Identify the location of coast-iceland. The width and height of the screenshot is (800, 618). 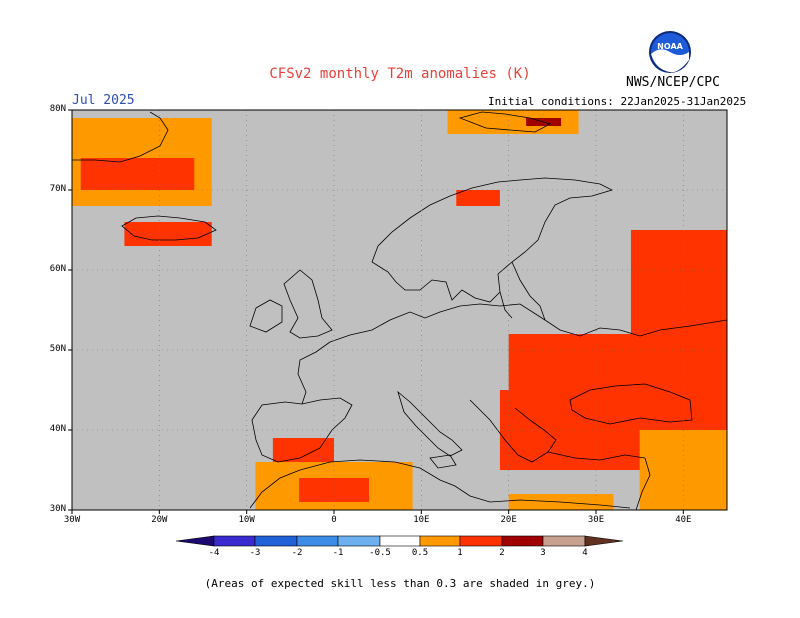
(169, 228).